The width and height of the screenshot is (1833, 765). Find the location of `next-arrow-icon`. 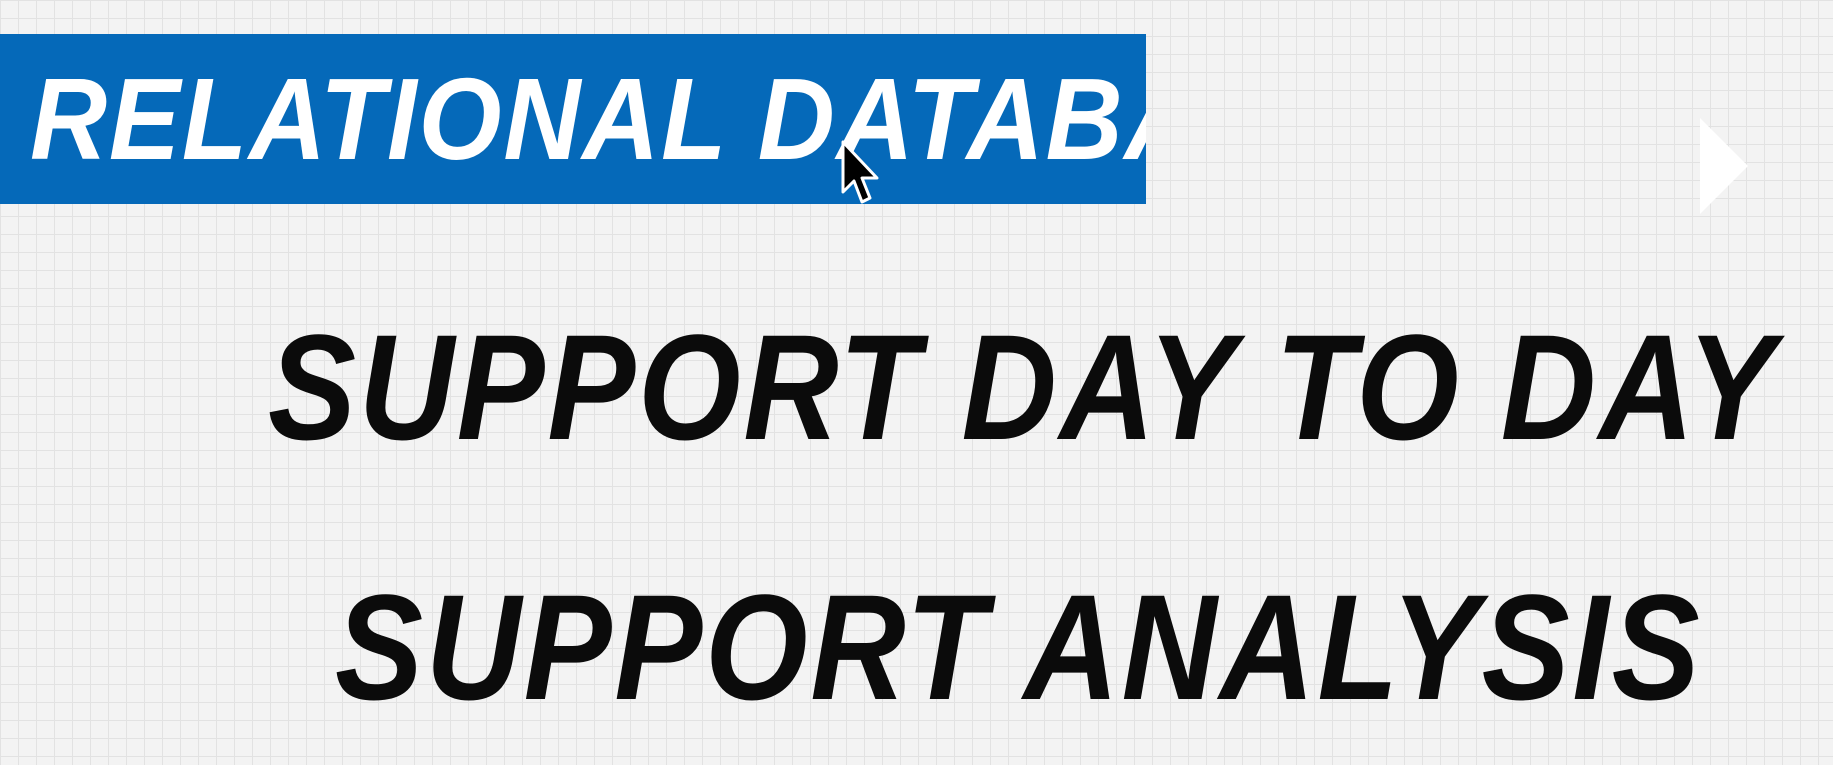

next-arrow-icon is located at coordinates (1724, 166).